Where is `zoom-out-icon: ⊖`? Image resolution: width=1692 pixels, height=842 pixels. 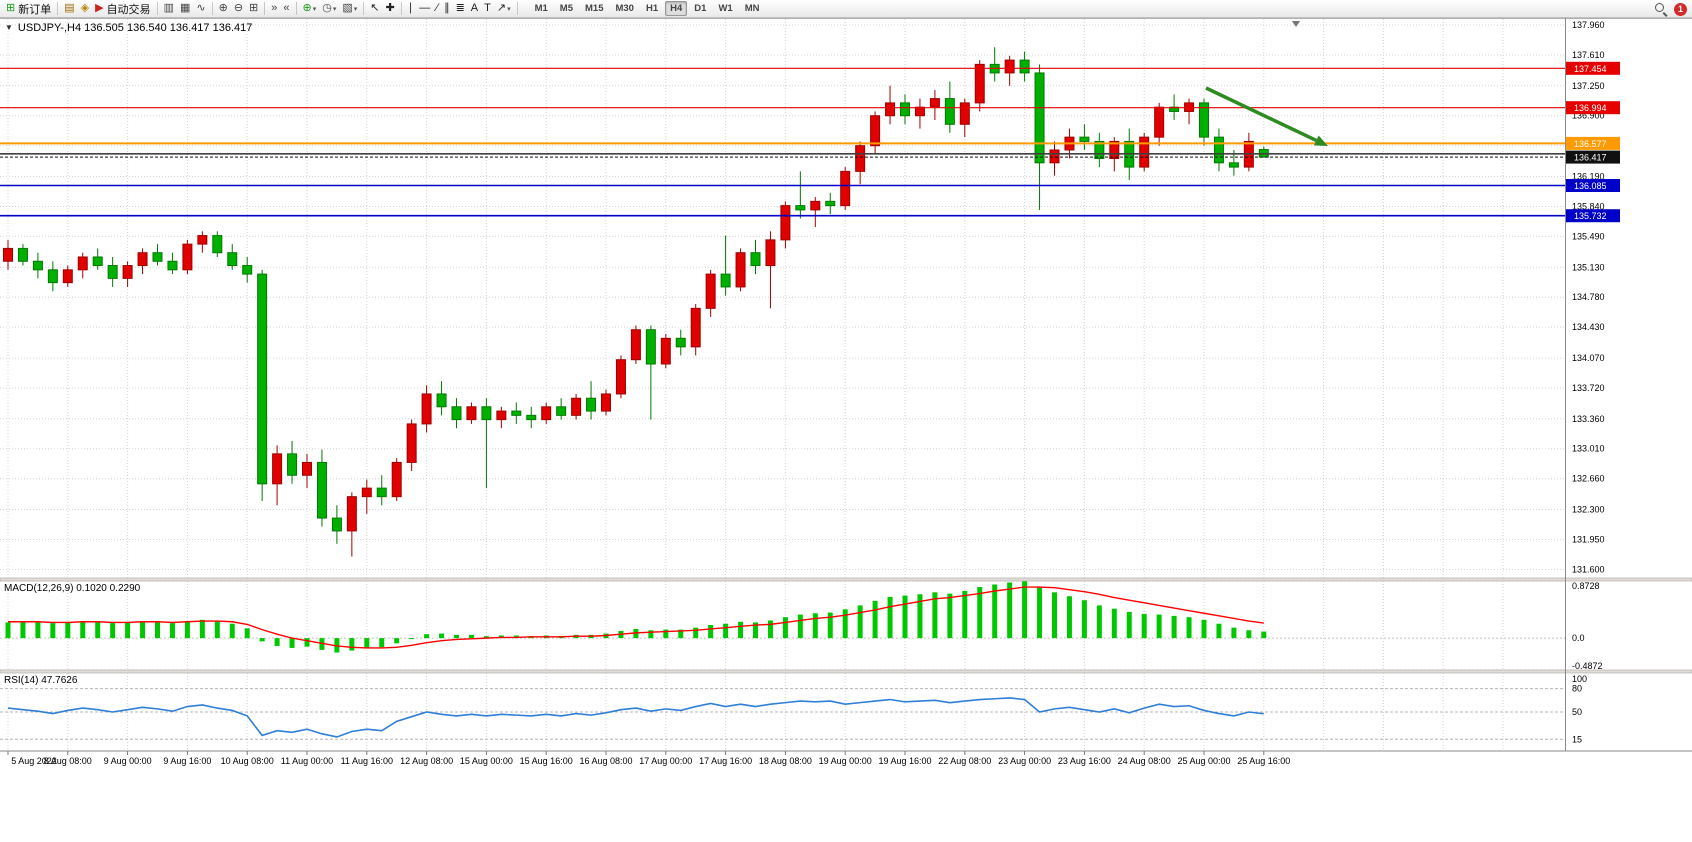 zoom-out-icon: ⊖ is located at coordinates (238, 8).